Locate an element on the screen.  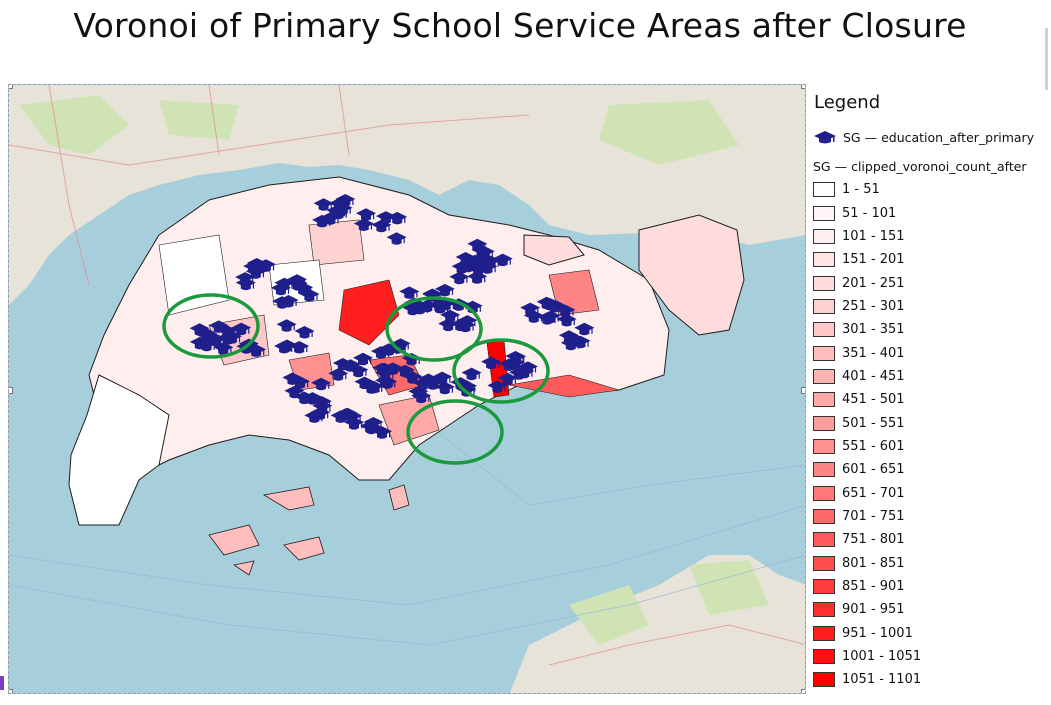
legend-class-row: 1 - 51 is located at coordinates (932, 189).